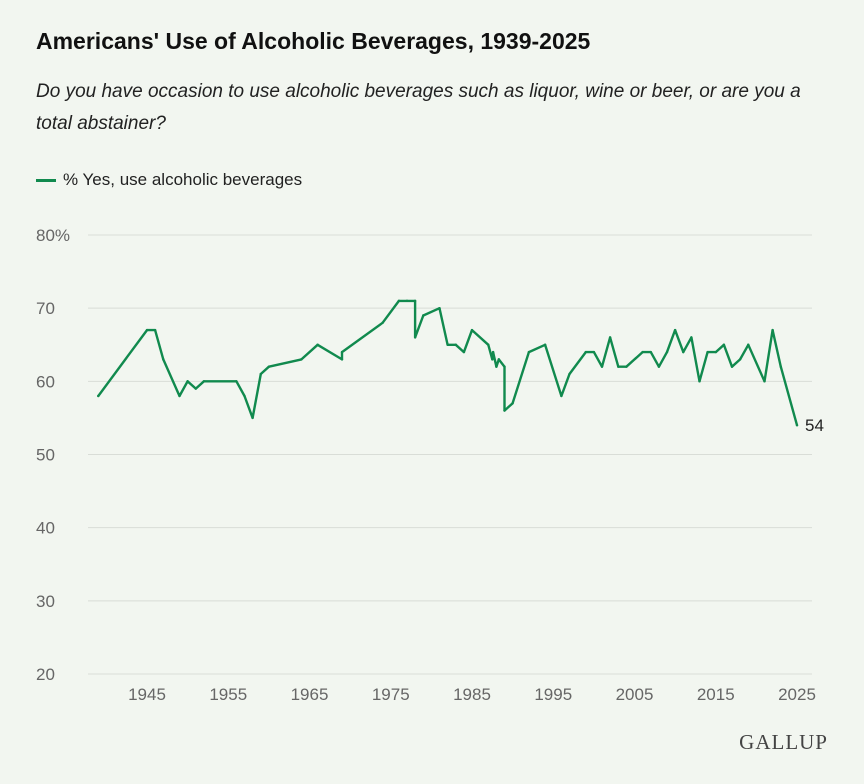 The width and height of the screenshot is (864, 784). Describe the element at coordinates (45, 308) in the screenshot. I see `y-tick-label: 70` at that location.